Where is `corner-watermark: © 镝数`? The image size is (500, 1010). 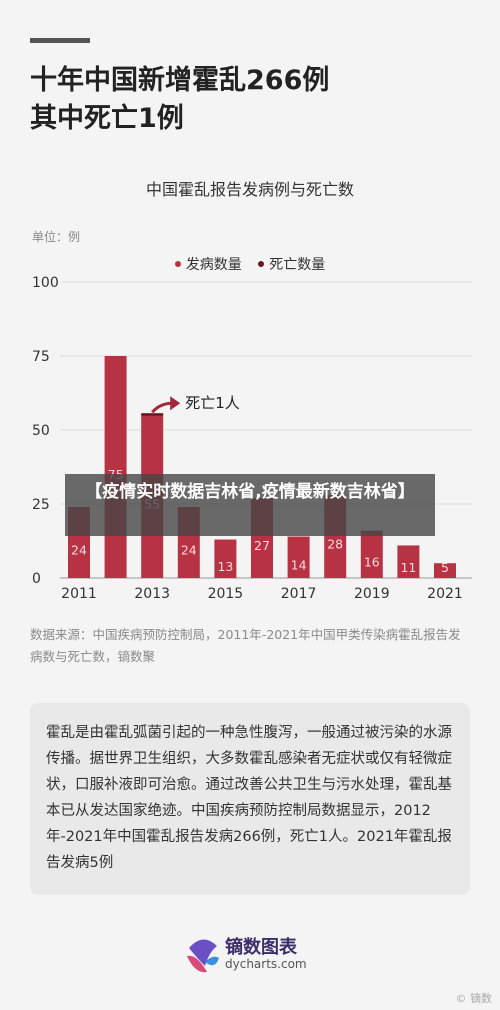 corner-watermark: © 镝数 is located at coordinates (474, 998).